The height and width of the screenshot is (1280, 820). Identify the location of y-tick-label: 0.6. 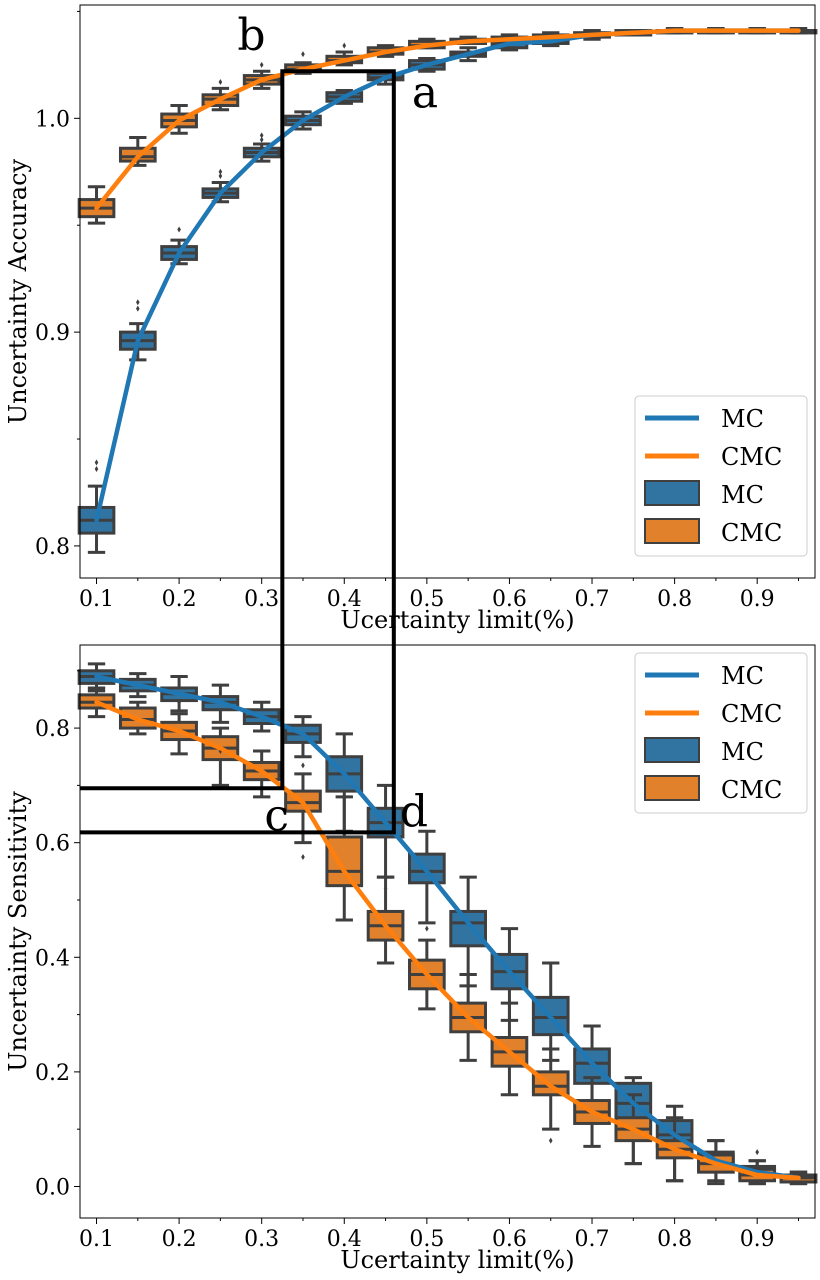
(52, 844).